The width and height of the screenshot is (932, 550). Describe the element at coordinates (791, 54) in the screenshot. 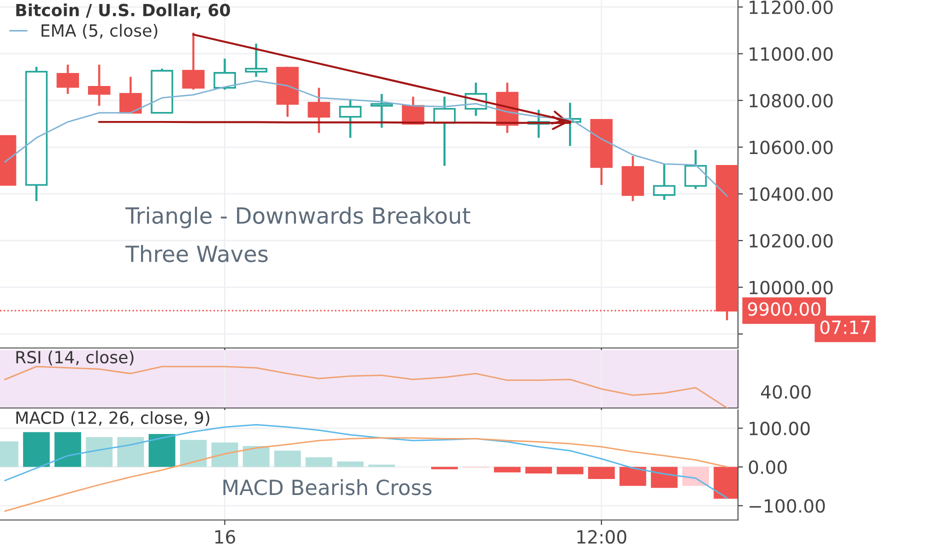

I see `y-tick-label: 11000.00` at that location.